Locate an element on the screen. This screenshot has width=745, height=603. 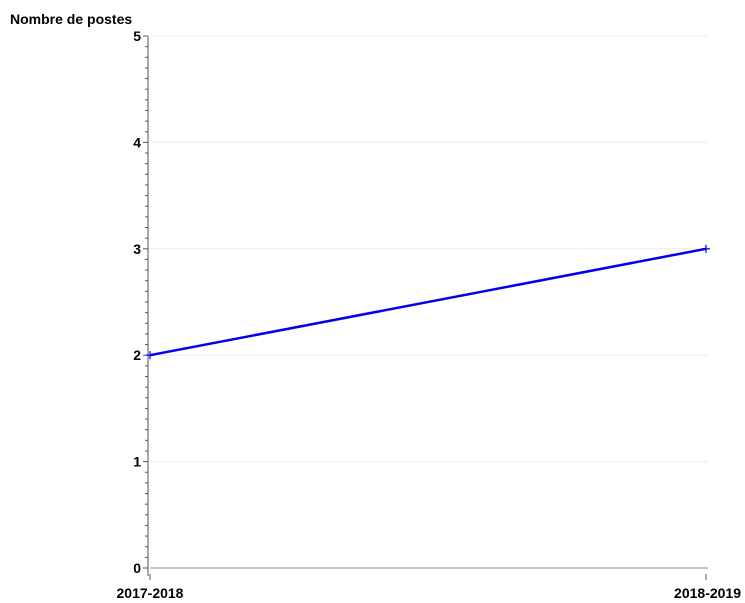
x-tick-label: 2018-2019 is located at coordinates (707, 593).